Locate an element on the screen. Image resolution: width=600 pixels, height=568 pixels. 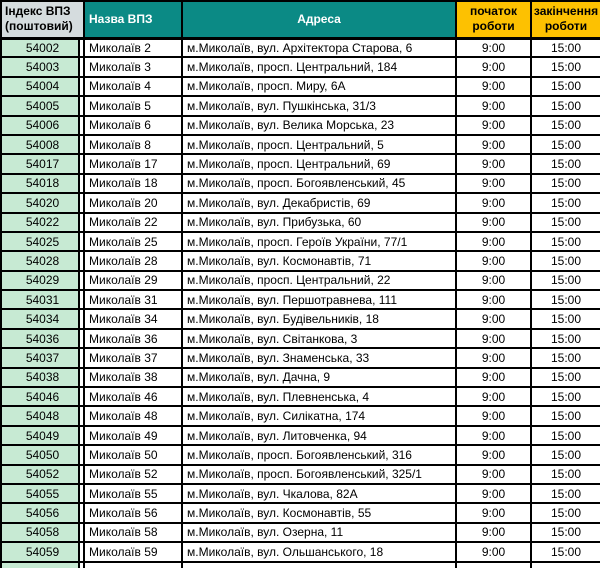
office-address-cell: м.Миколаїв, вул. Будівельників, 18 is located at coordinates (319, 319).